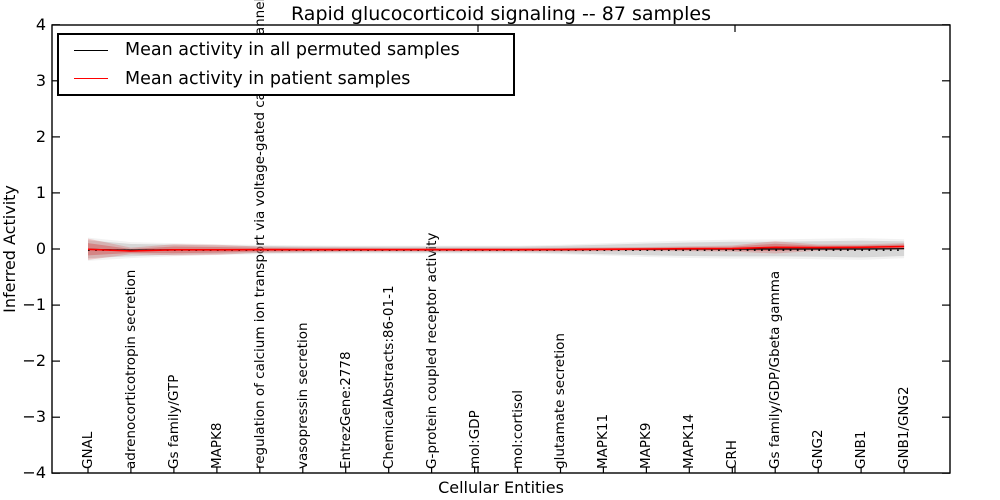  Describe the element at coordinates (40, 136) in the screenshot. I see `y-tick-label: 2` at that location.